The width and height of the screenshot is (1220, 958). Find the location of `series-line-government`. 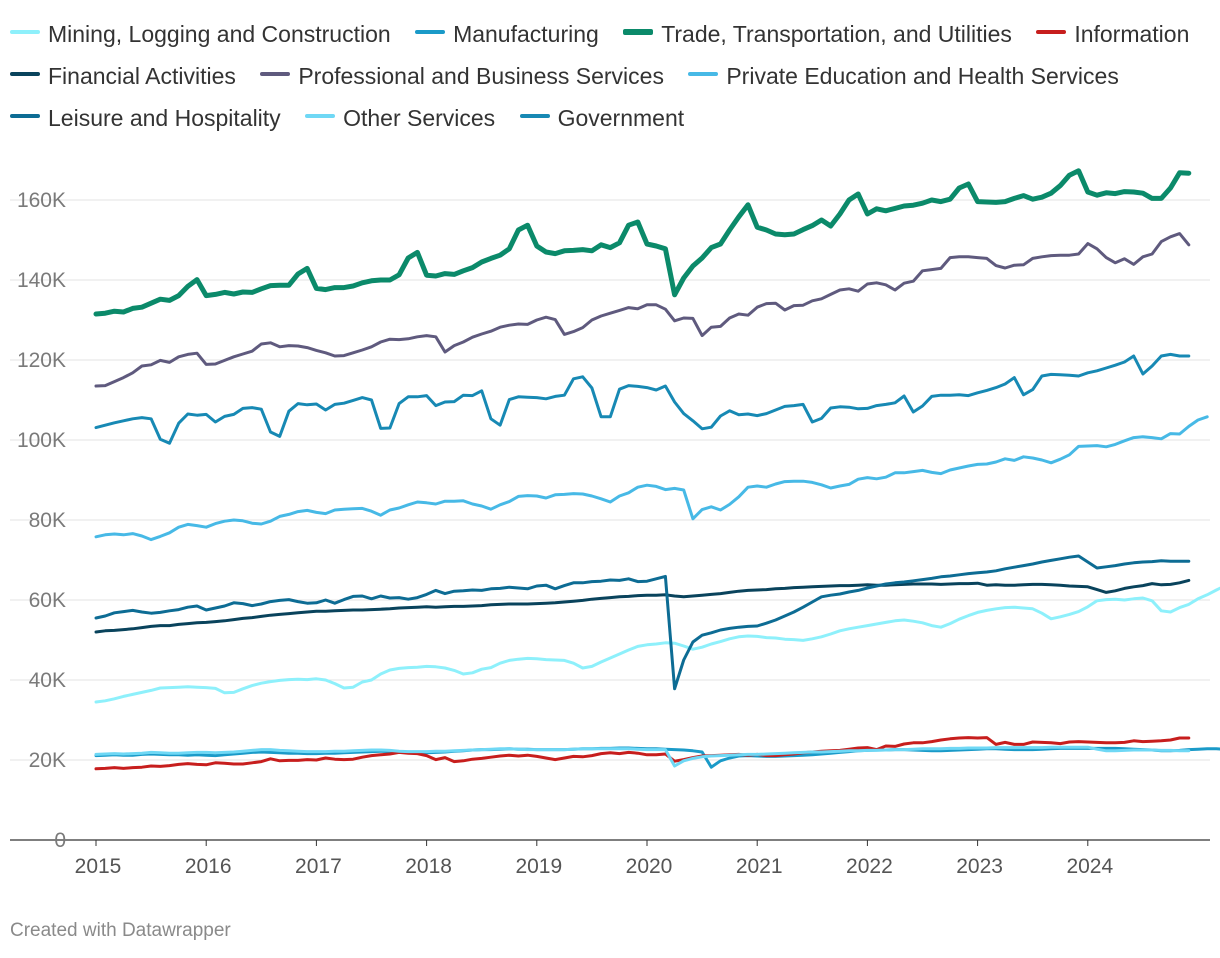

series-line-government is located at coordinates (642, 398).